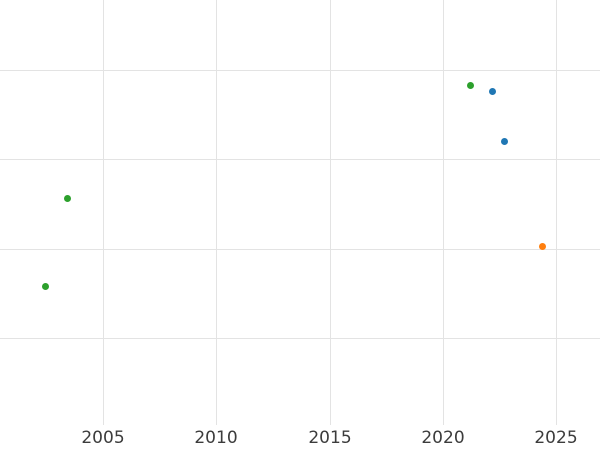  Describe the element at coordinates (103, 438) in the screenshot. I see `x-tick-label: 2005` at that location.